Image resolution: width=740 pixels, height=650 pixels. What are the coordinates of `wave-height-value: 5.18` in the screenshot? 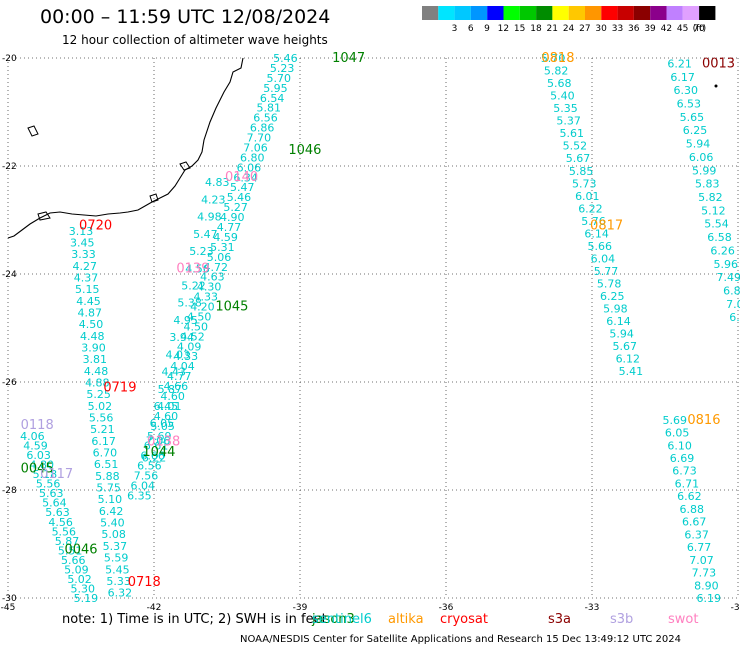 It's located at (45, 474).